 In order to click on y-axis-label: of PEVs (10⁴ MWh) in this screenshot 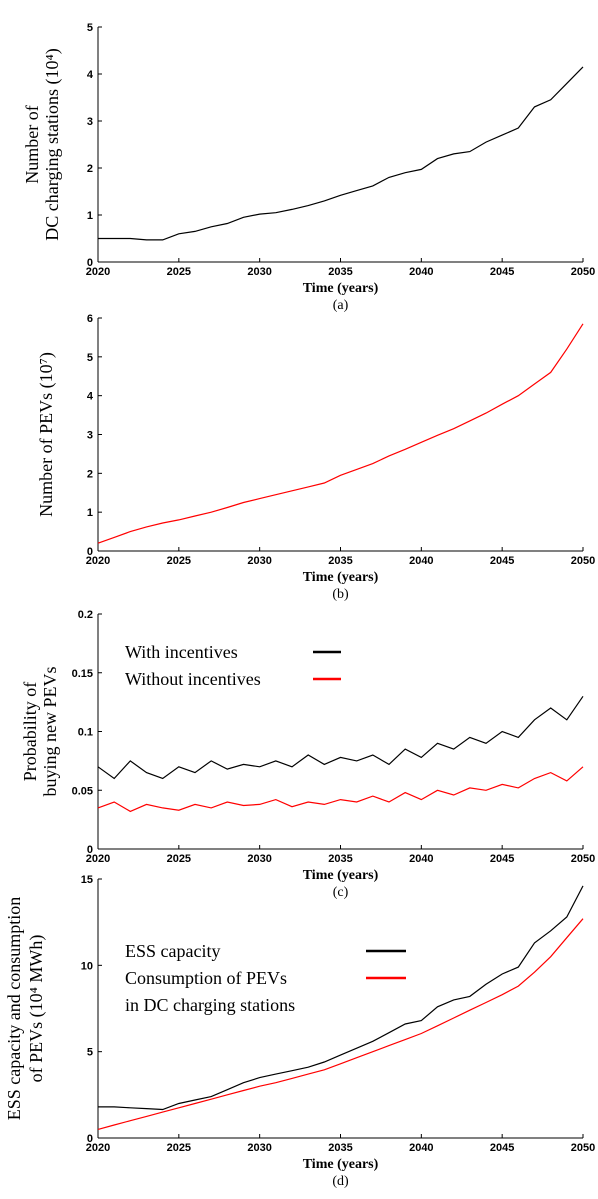, I will do `click(36, 1009)`.